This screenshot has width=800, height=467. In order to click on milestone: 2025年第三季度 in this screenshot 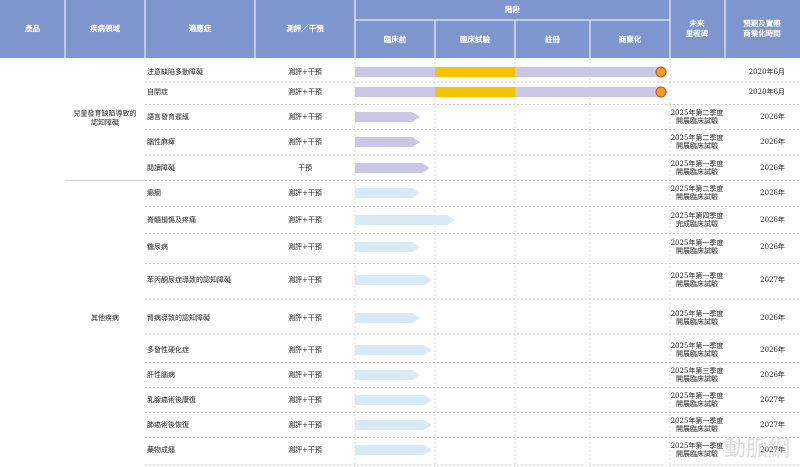, I will do `click(697, 370)`.